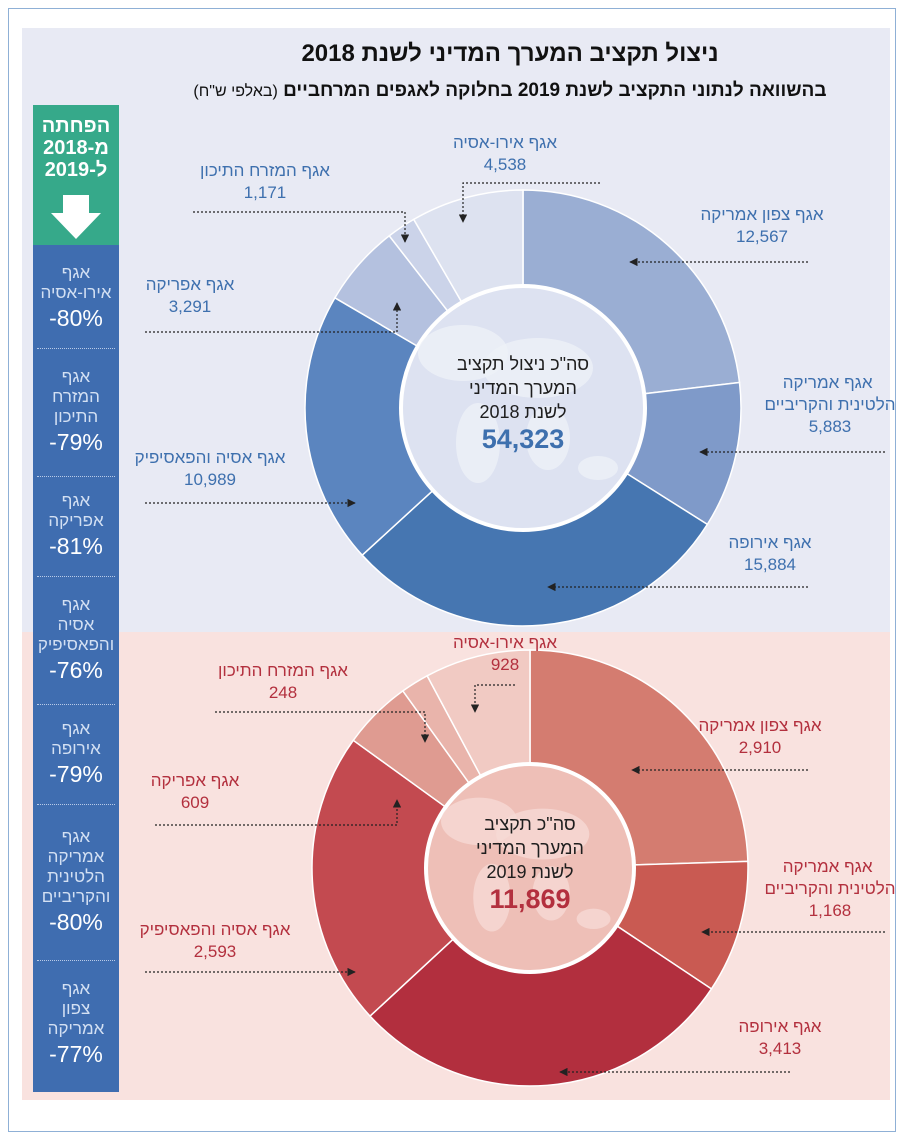  What do you see at coordinates (235, 91) in the screenshot?
I see `subtitle-note: (באלפי ש"ח)` at bounding box center [235, 91].